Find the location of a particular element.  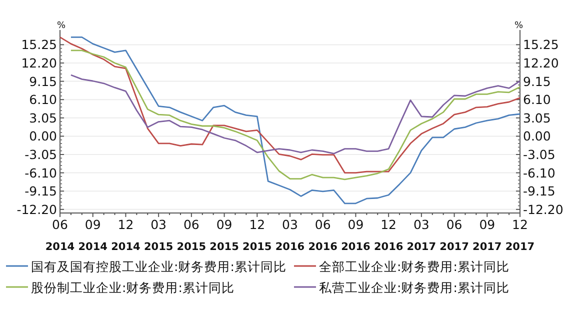

y-tick-label: 9.15 is located at coordinates (43, 81).